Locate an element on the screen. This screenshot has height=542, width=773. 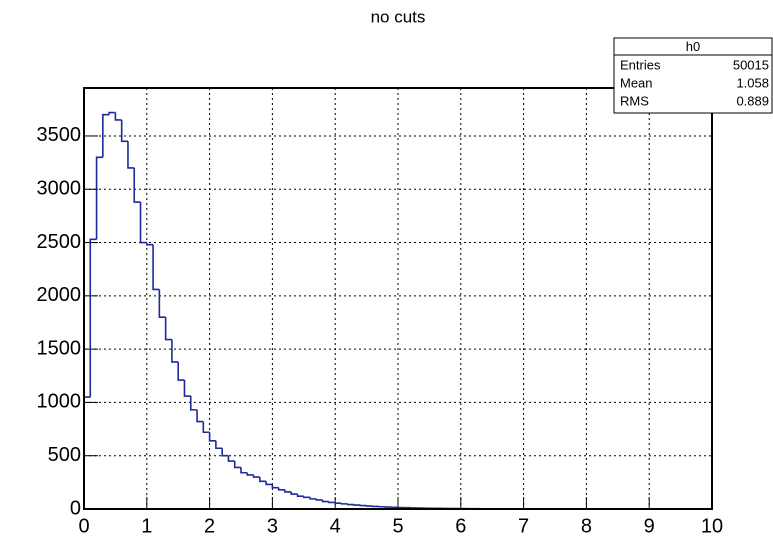
x-tick-label: 3 is located at coordinates (272, 526).